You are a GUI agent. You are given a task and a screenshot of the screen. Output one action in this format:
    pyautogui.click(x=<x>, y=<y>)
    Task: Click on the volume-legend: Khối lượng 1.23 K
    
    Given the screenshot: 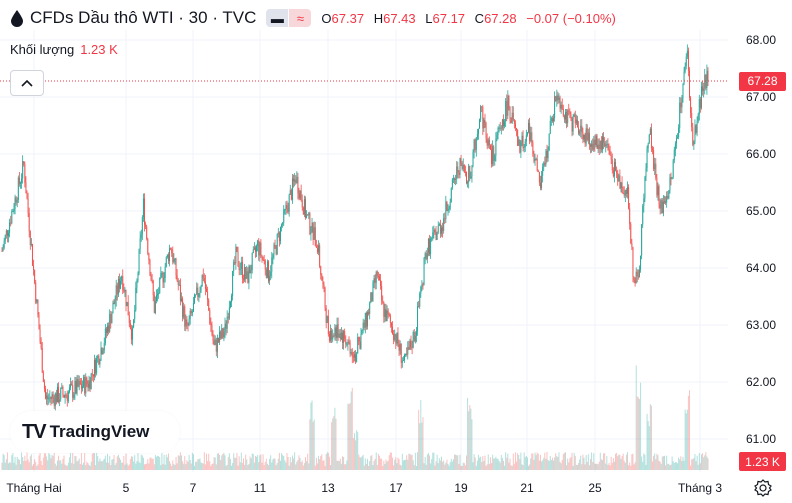 What is the action you would take?
    pyautogui.click(x=64, y=49)
    